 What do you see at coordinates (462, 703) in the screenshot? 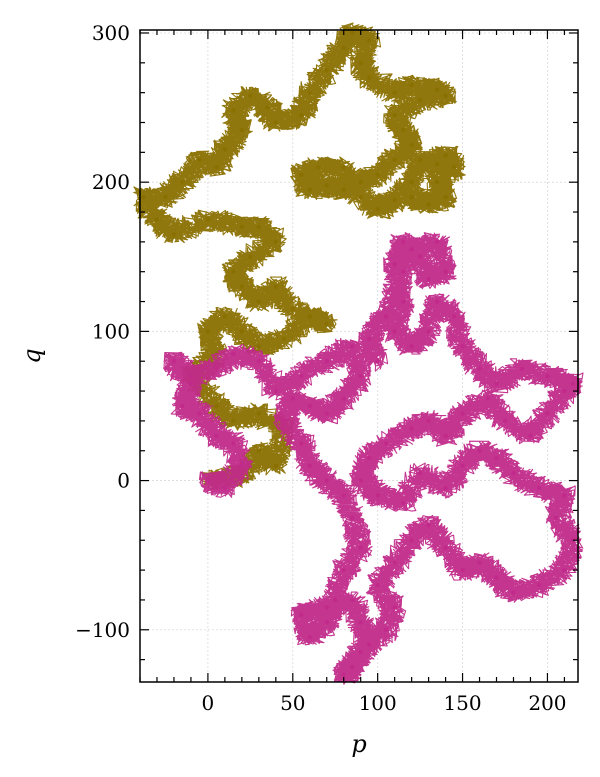
I see `x-tick-label: 150` at bounding box center [462, 703].